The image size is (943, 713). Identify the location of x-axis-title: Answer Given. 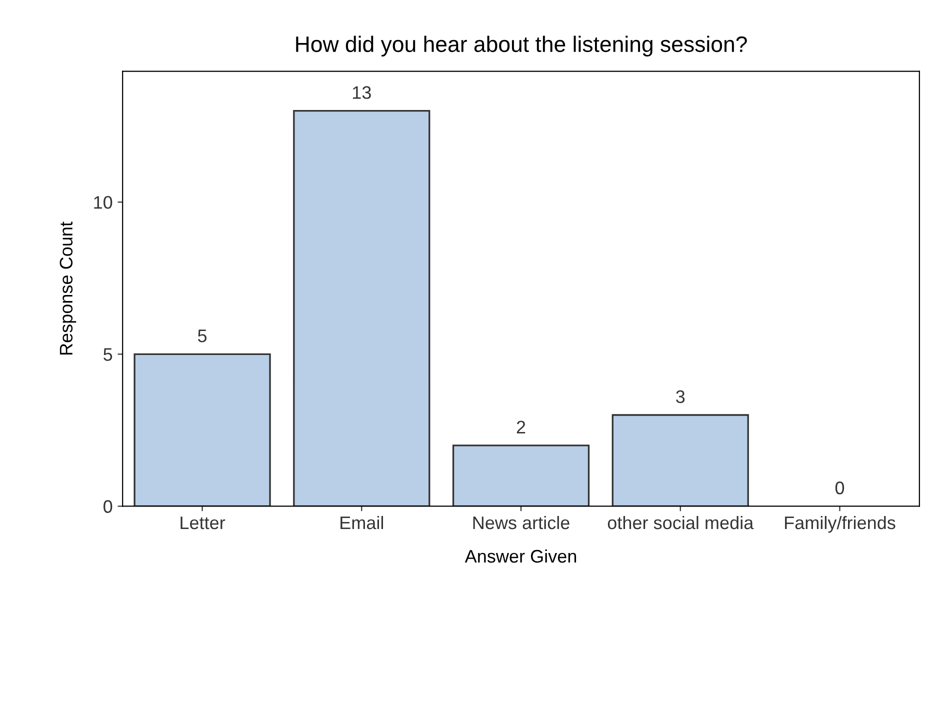
(520, 556).